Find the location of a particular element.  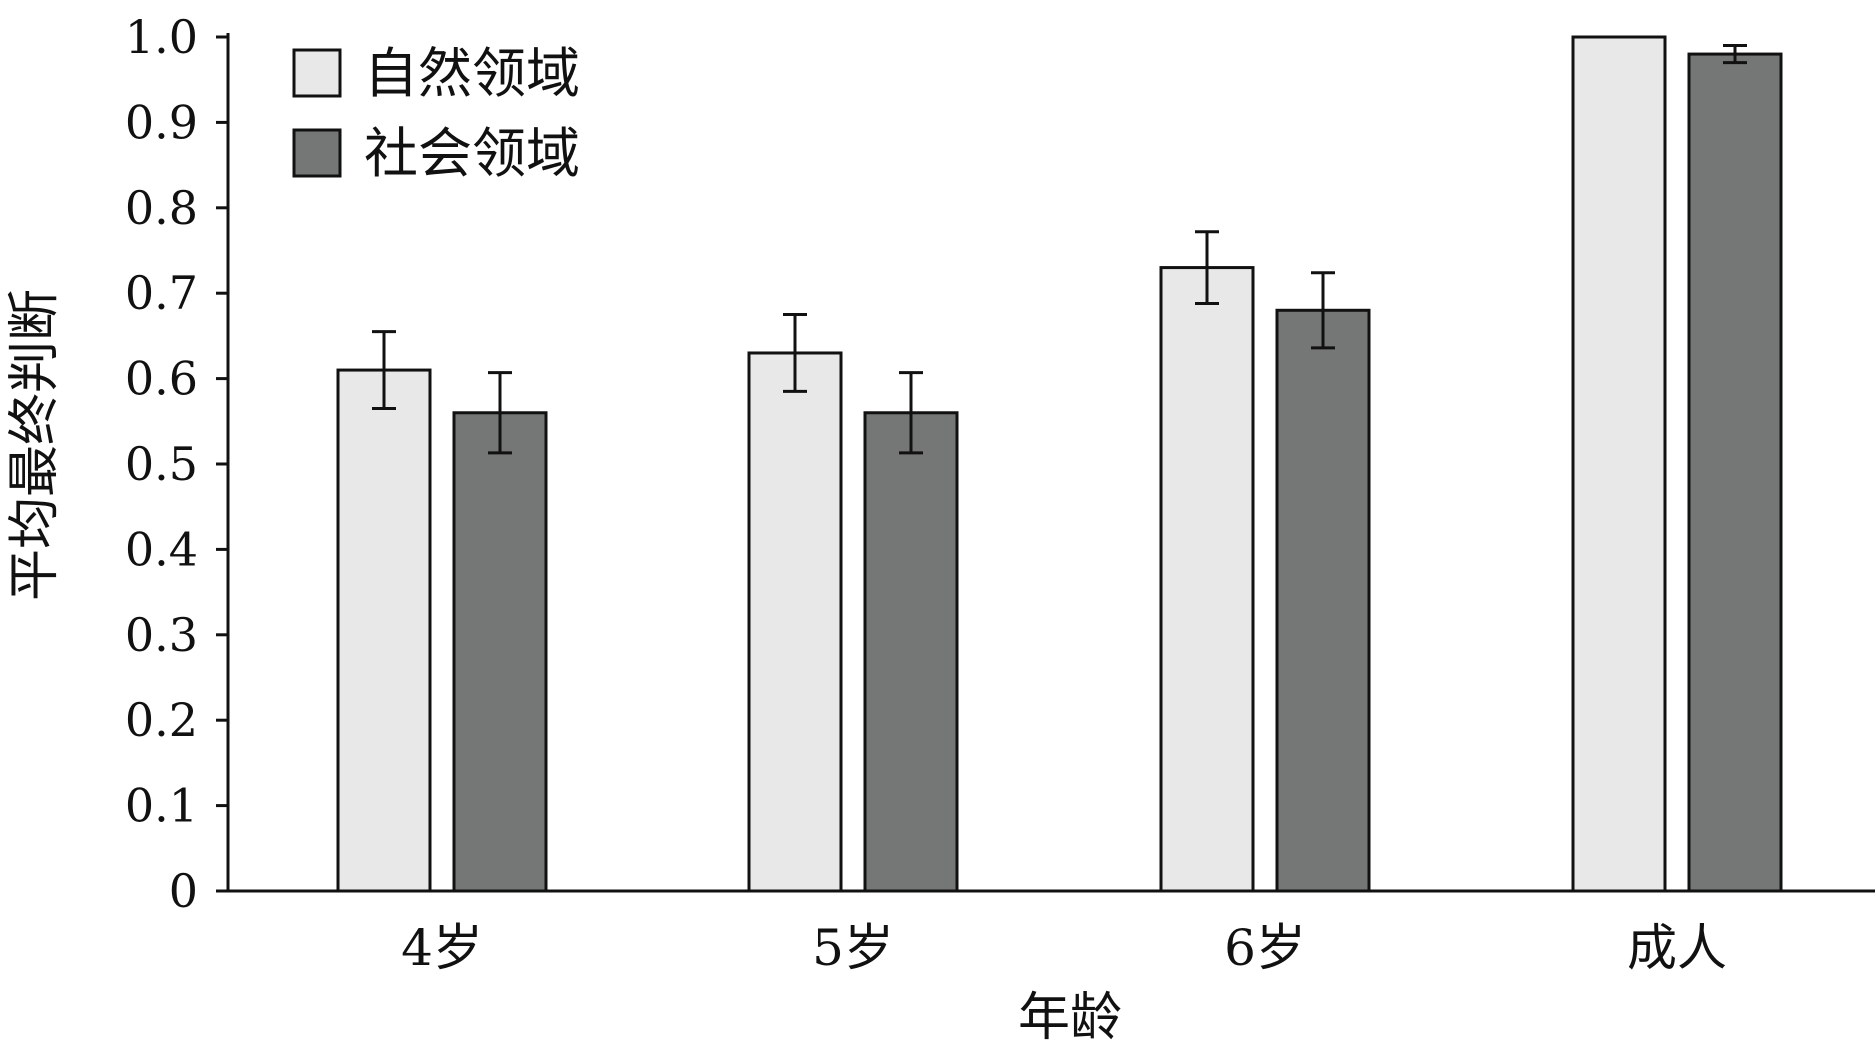

x-category-label: 4岁 is located at coordinates (442, 948).